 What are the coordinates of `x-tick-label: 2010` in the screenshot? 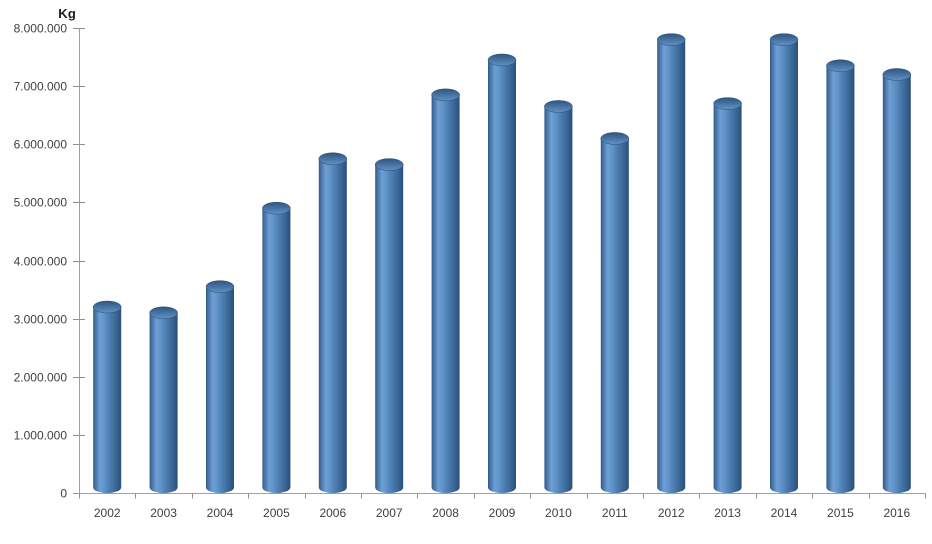 It's located at (558, 513).